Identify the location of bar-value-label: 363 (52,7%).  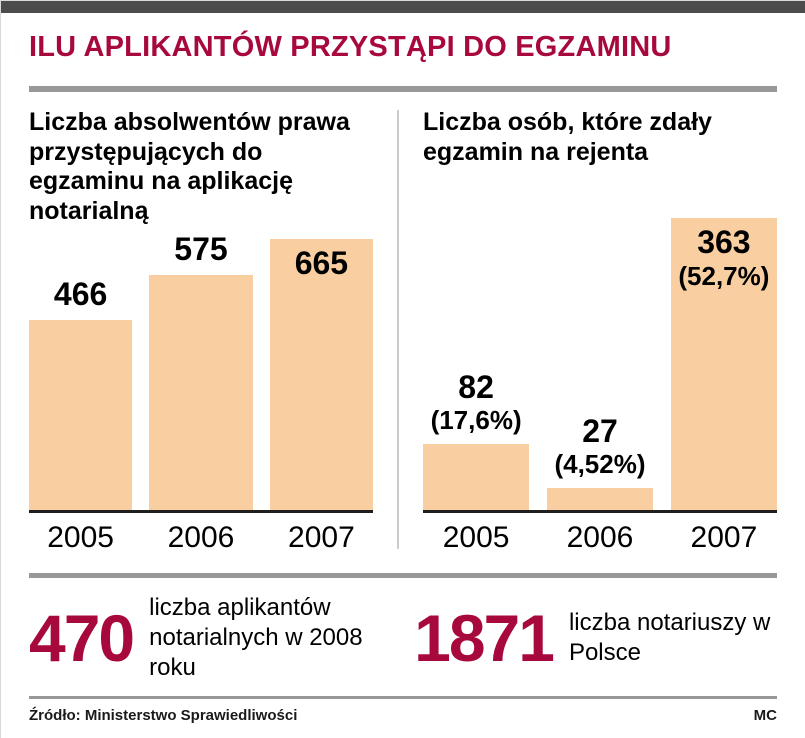
(724, 257).